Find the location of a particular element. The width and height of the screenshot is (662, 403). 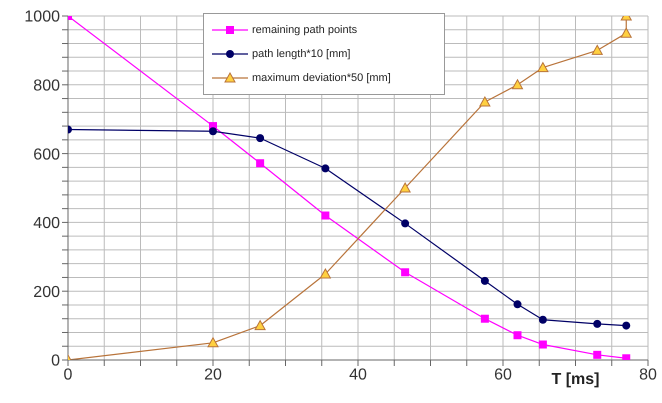

legend-label: remaining path points is located at coordinates (305, 30).